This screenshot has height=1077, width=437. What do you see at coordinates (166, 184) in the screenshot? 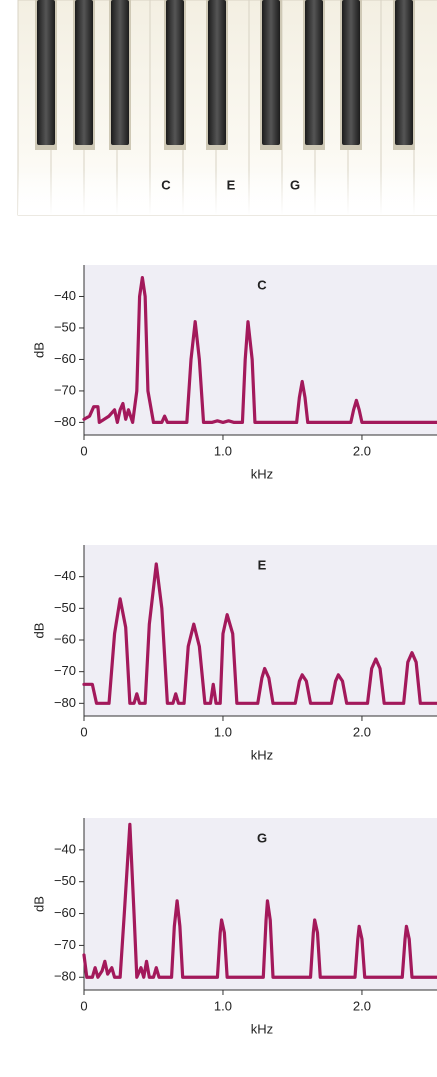
I see `key-label: C` at bounding box center [166, 184].